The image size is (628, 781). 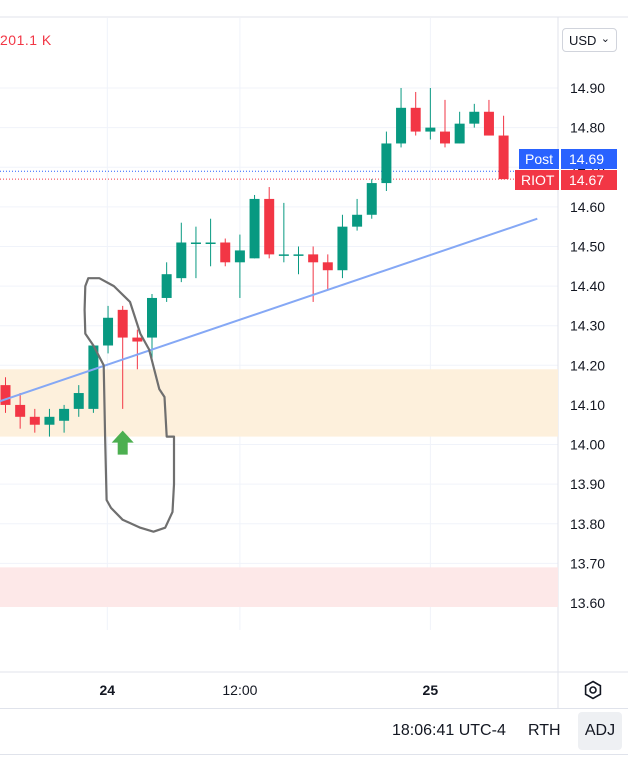 What do you see at coordinates (431, 690) in the screenshot?
I see `time-tick-label: 25` at bounding box center [431, 690].